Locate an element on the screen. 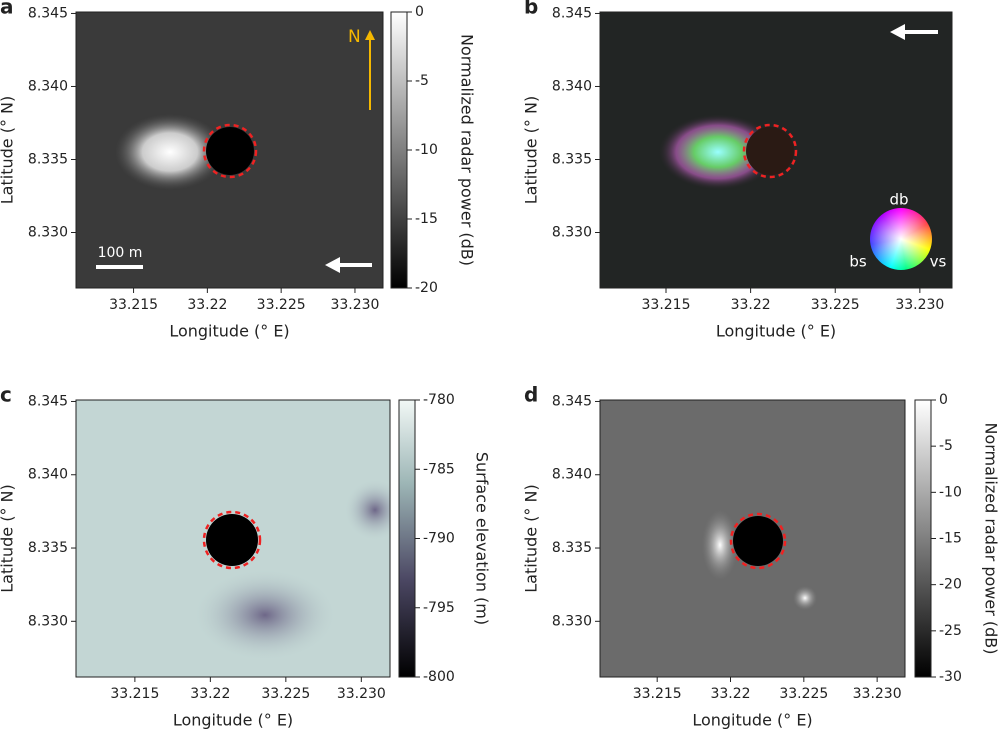  colorbar-tick-label: -30 is located at coordinates (950, 677).